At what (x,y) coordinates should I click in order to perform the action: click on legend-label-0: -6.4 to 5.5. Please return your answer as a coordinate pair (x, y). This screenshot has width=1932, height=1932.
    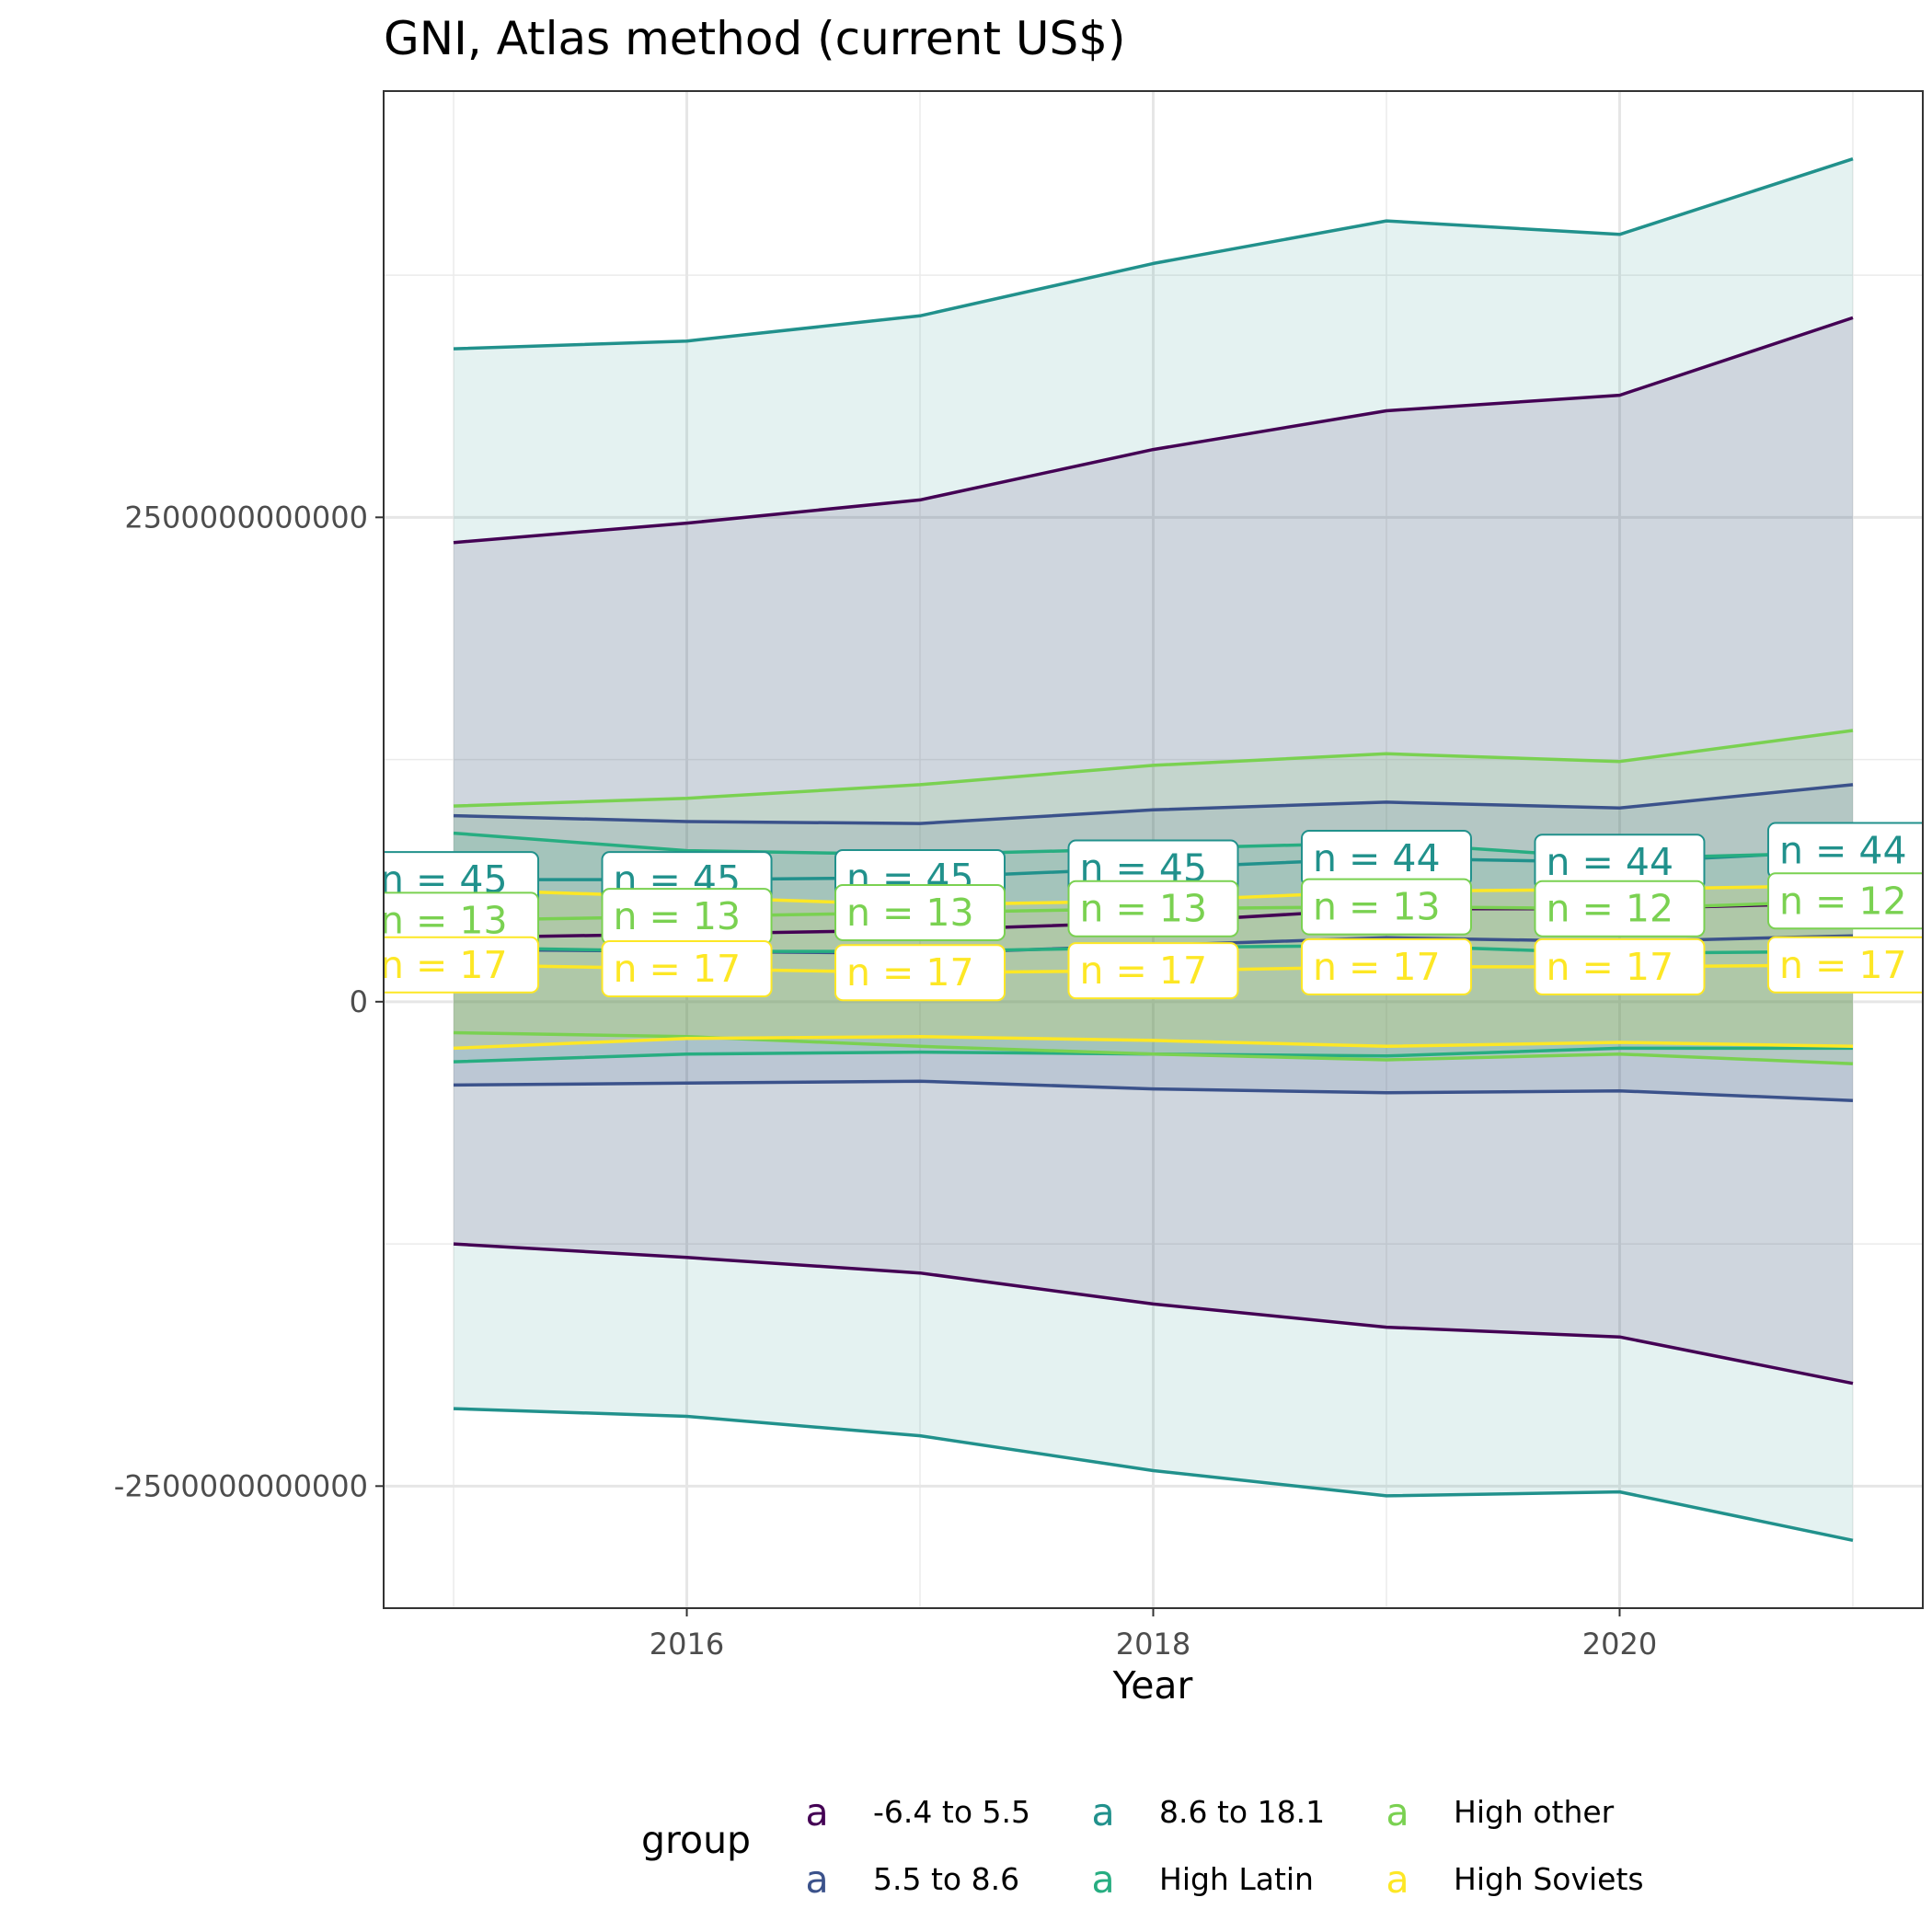
    Looking at the image, I should click on (951, 1812).